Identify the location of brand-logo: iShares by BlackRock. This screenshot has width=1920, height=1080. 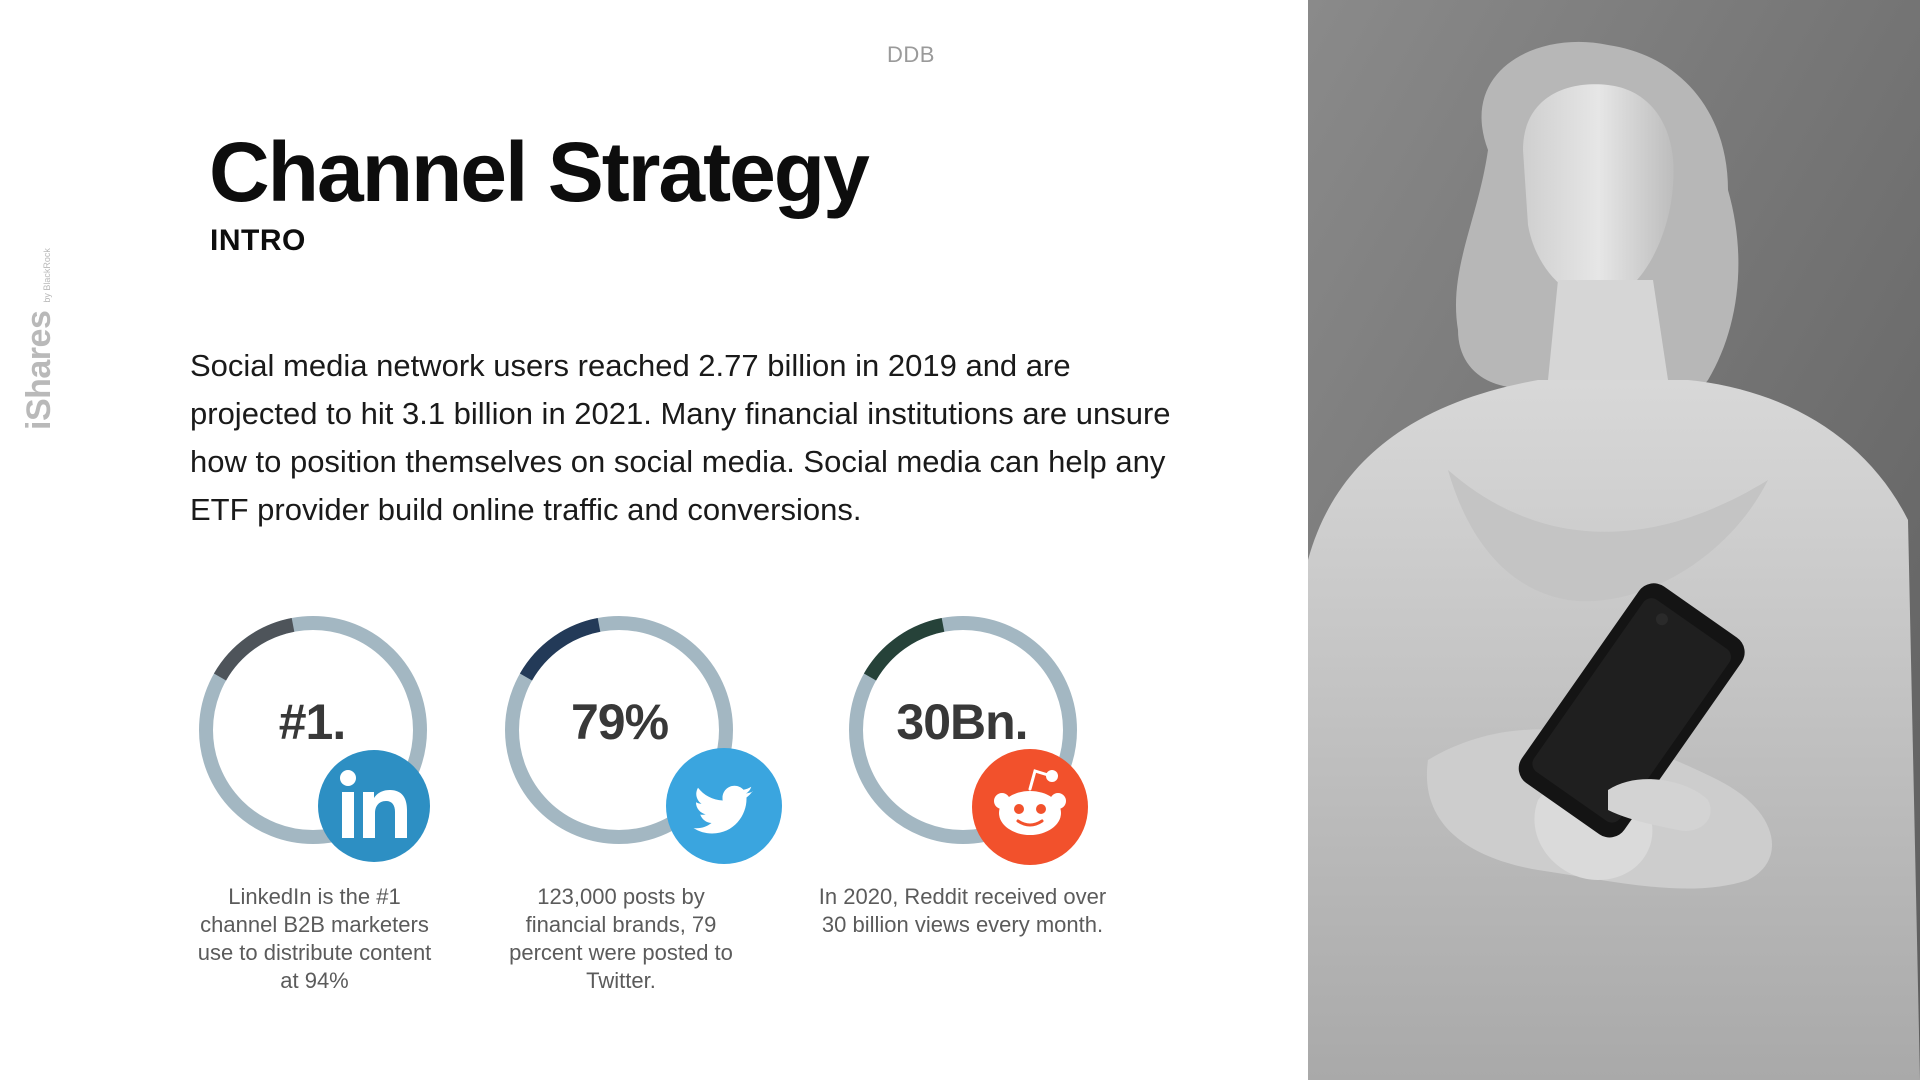
(50, 330).